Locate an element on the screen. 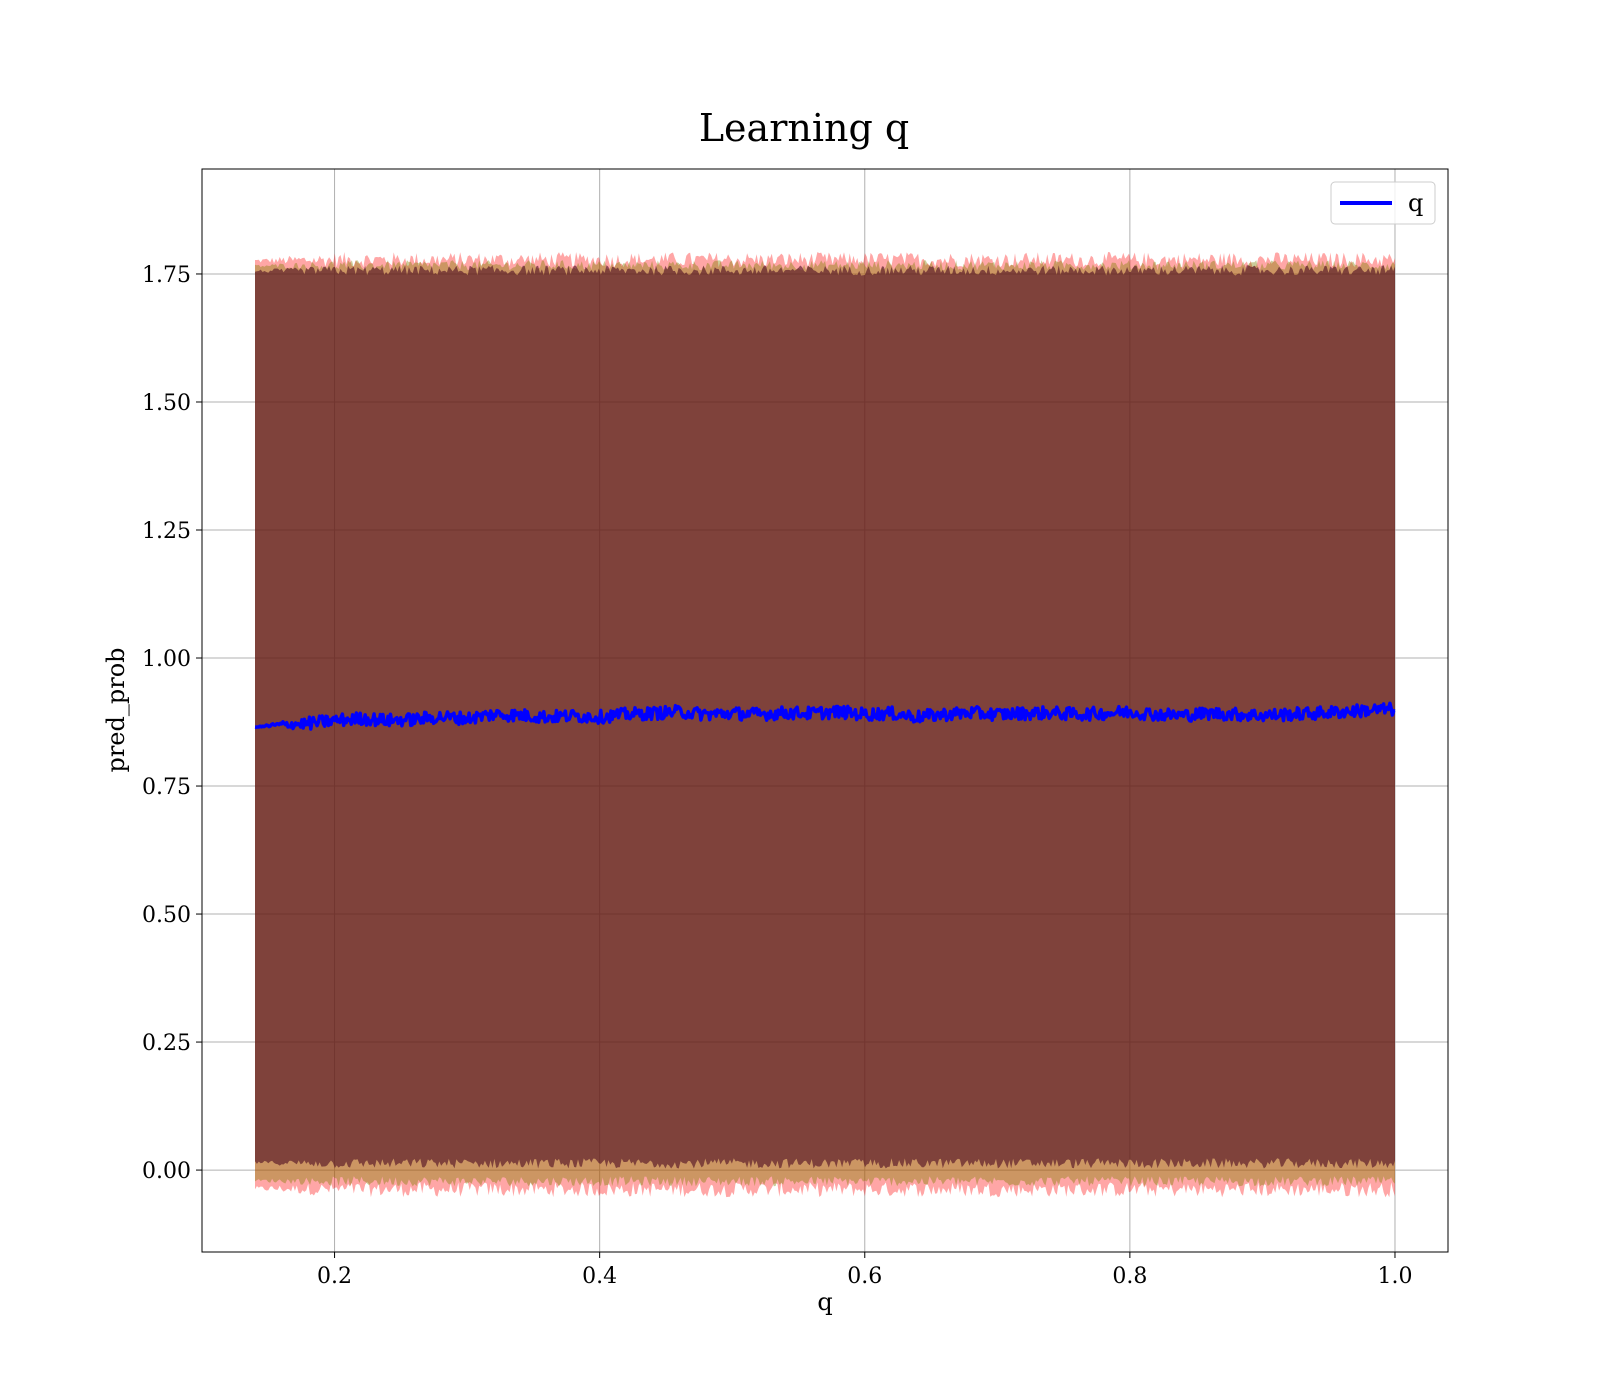 The image size is (1600, 1400). y-tick-label: 0.00 is located at coordinates (166, 1171).